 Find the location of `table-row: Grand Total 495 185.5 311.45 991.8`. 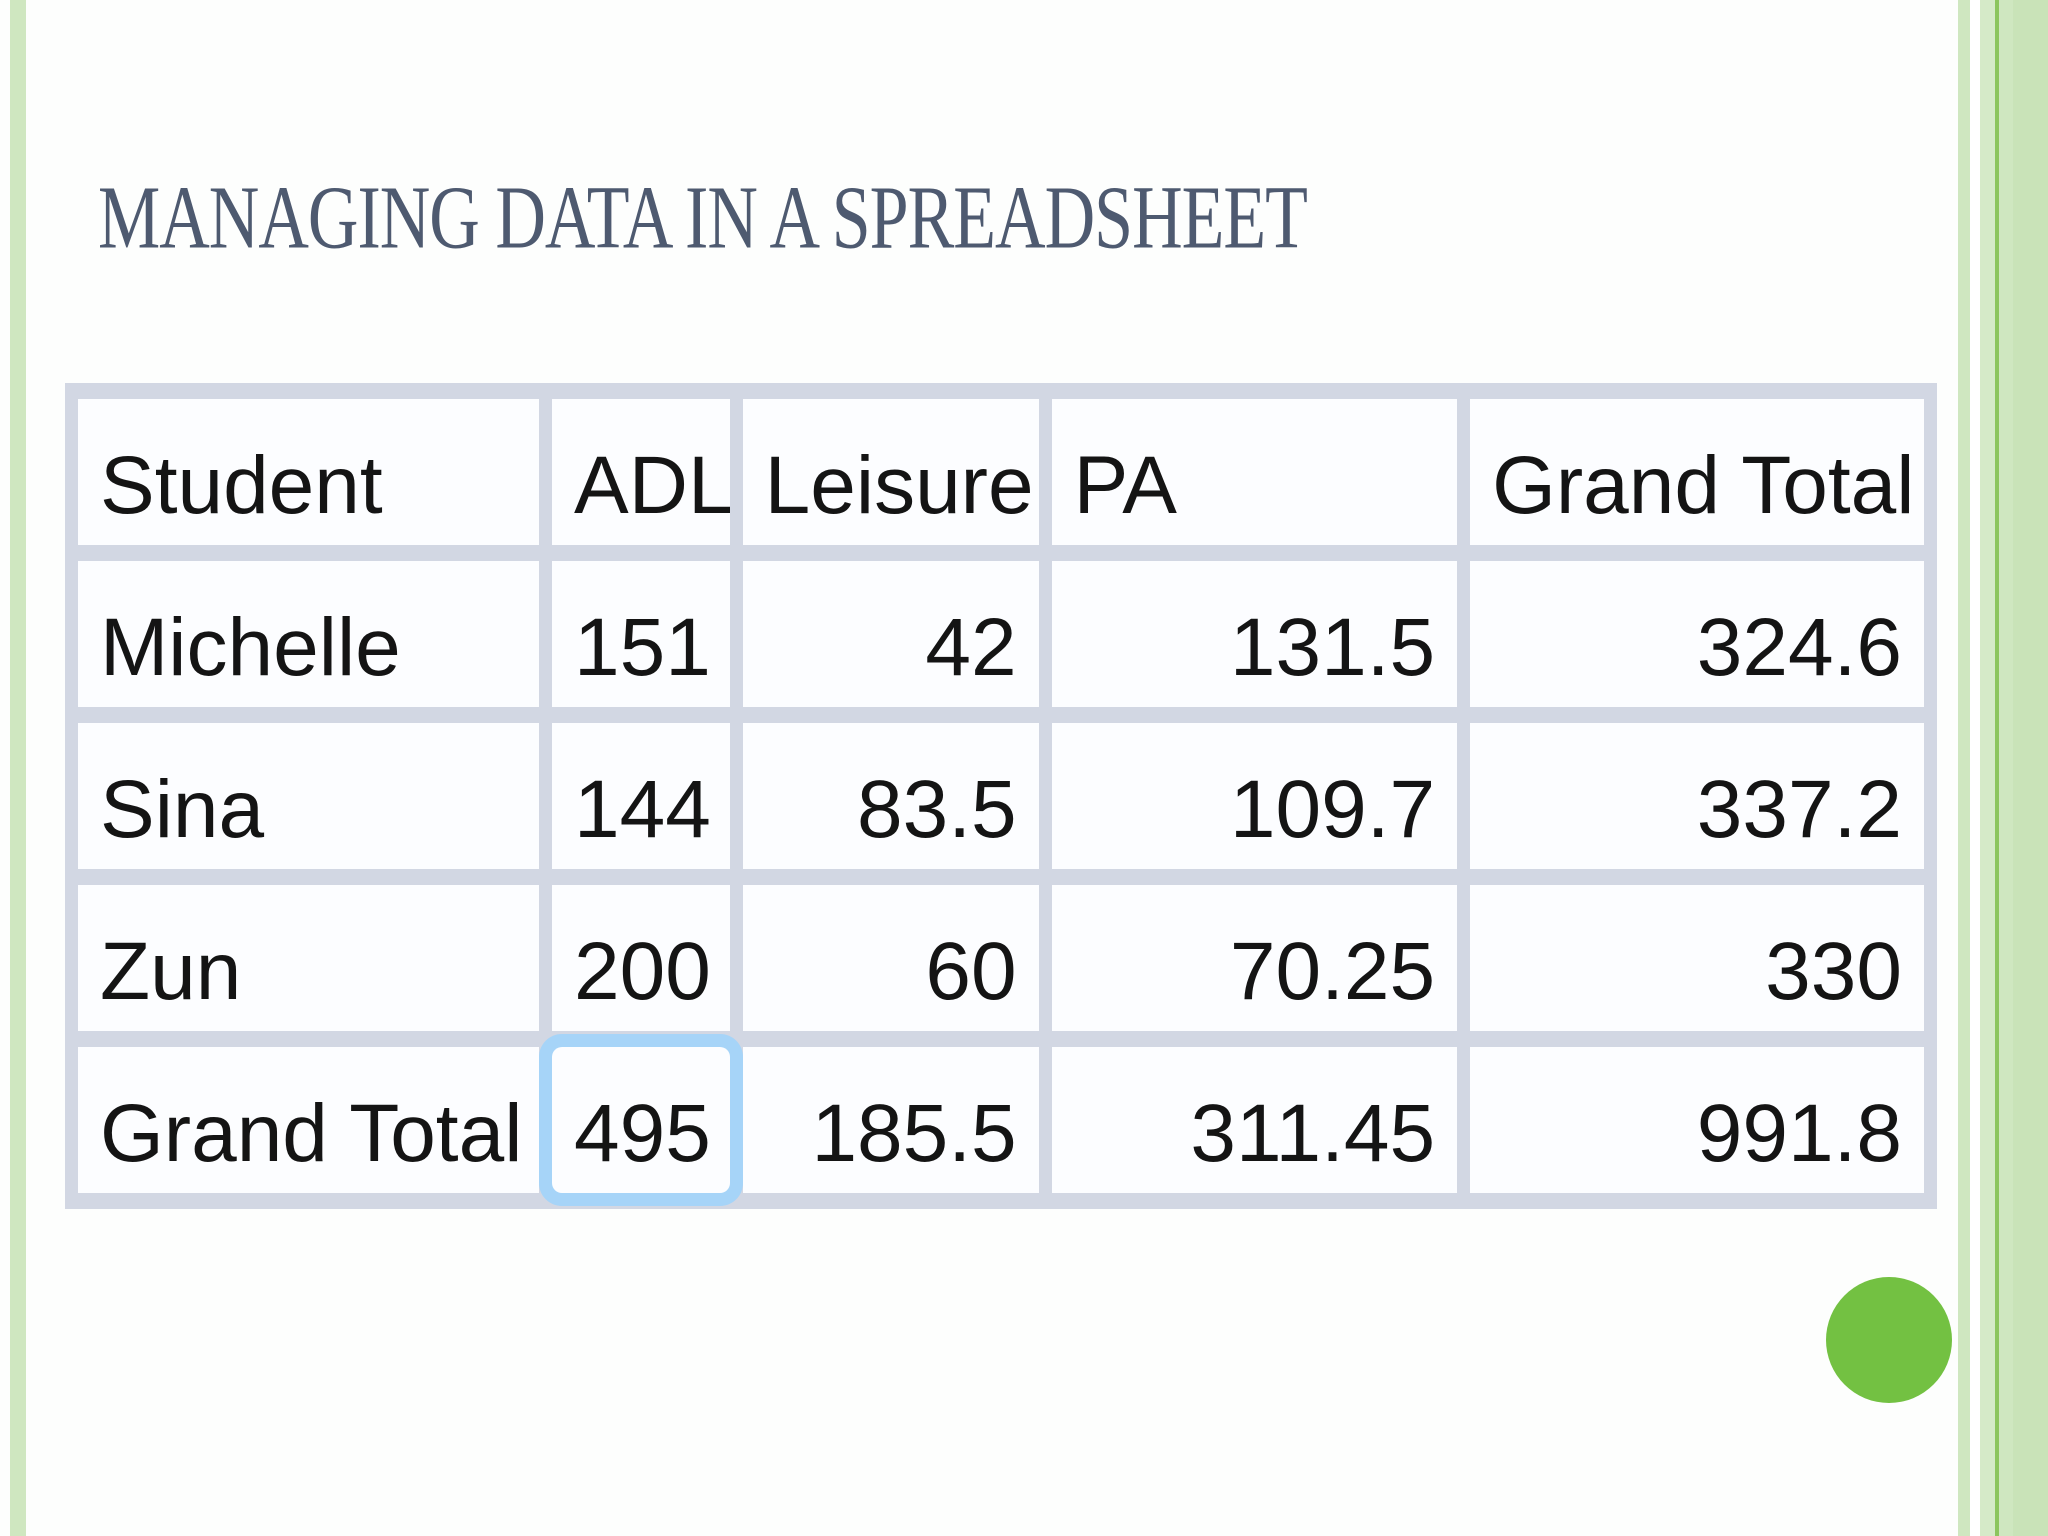

table-row: Grand Total 495 185.5 311.45 991.8 is located at coordinates (1001, 1120).